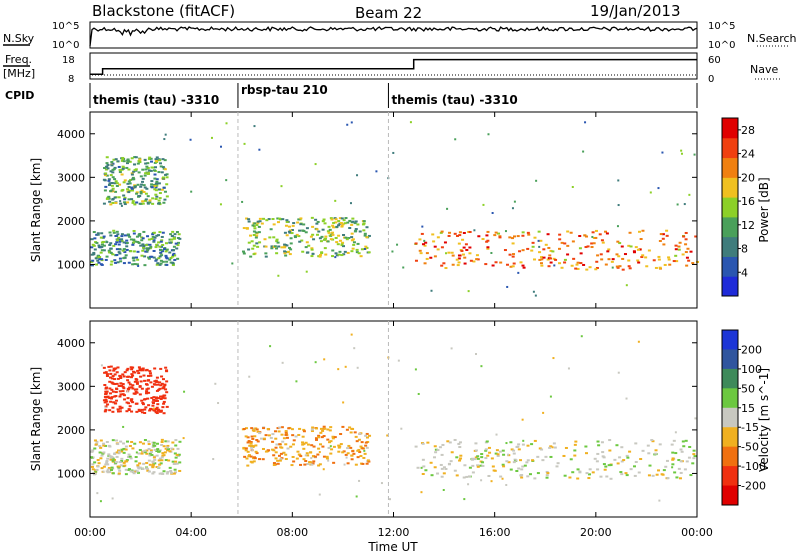 The image size is (800, 554). I want to click on x-axis-label: Time UT, so click(392, 547).